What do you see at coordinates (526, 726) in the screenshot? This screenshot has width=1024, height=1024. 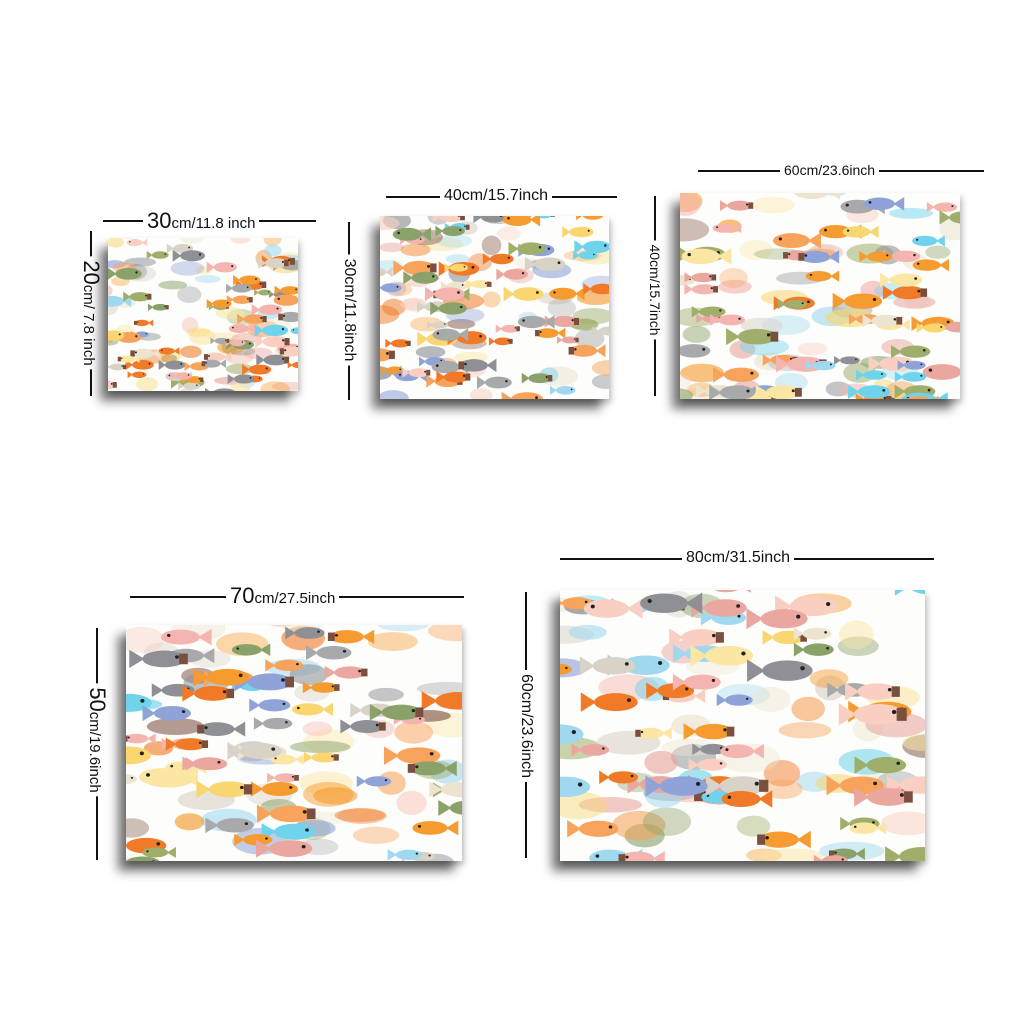 I see `height-dimension-label: 60cm/23.6inch` at bounding box center [526, 726].